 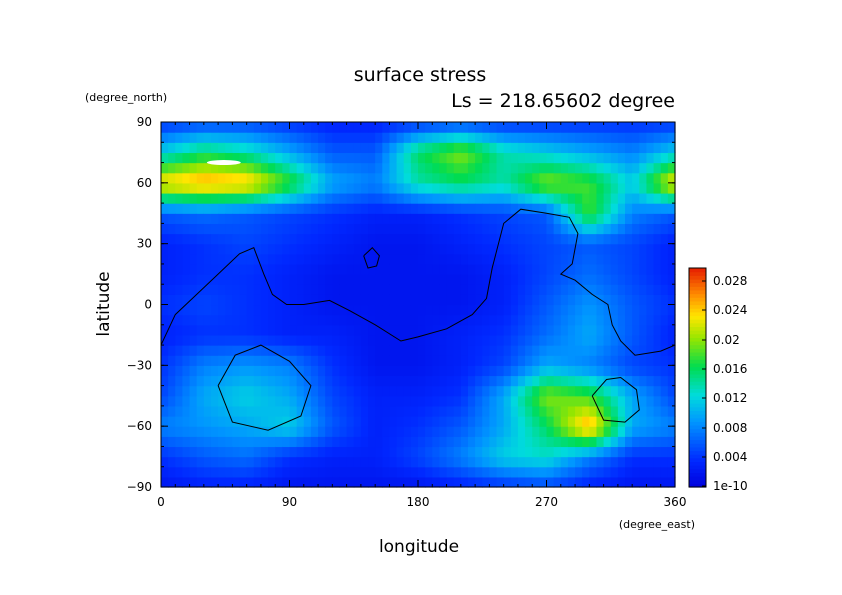 I want to click on y-tick-label: −90, so click(x=139, y=487).